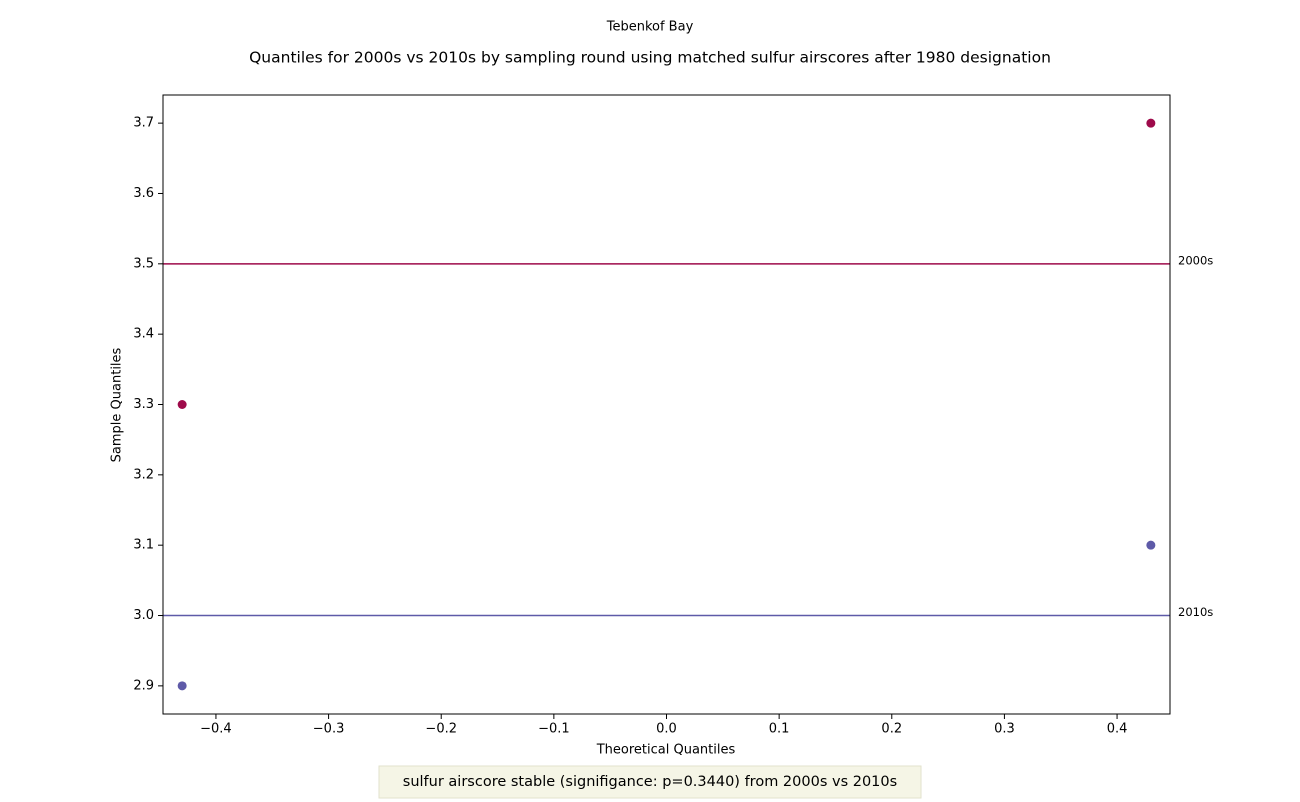  Describe the element at coordinates (1117, 729) in the screenshot. I see `x-tick-label: 0.4` at that location.